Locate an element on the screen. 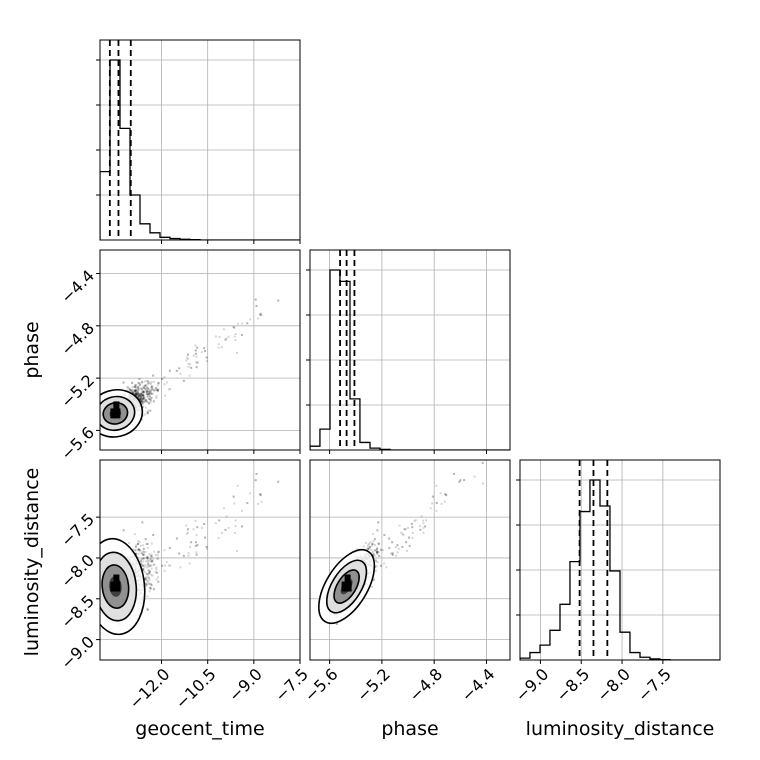 This screenshot has height=760, width=760. y-tick-label: −4.8 is located at coordinates (77, 338).